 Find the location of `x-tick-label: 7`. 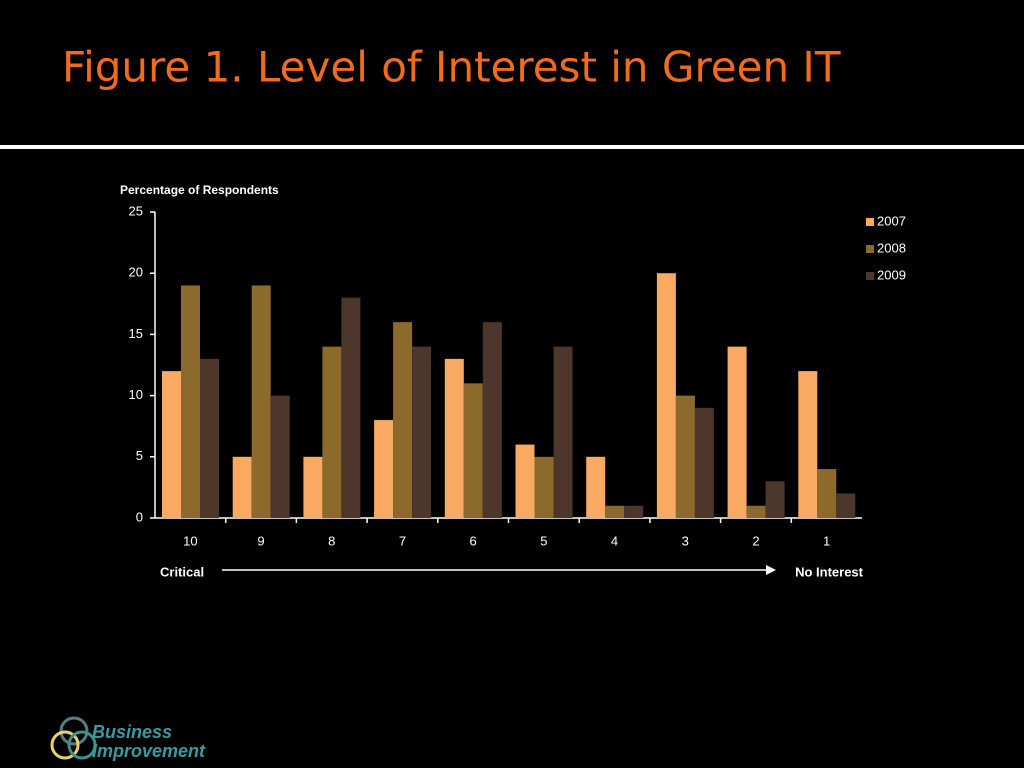

x-tick-label: 7 is located at coordinates (402, 540).